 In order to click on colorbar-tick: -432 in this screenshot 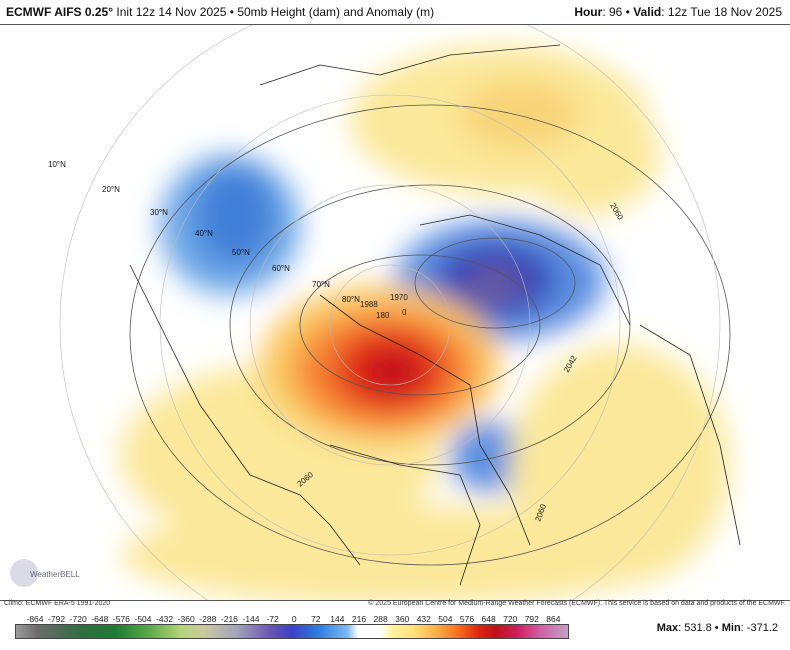, I will do `click(165, 619)`.